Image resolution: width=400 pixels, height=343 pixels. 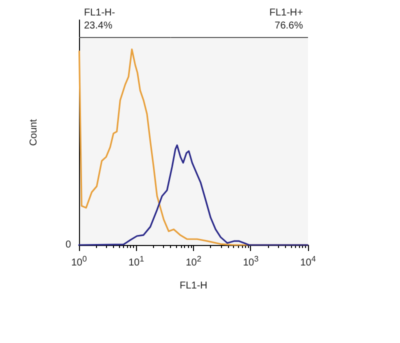 I want to click on band-label: FL1-H- 23.4%, so click(x=100, y=20).